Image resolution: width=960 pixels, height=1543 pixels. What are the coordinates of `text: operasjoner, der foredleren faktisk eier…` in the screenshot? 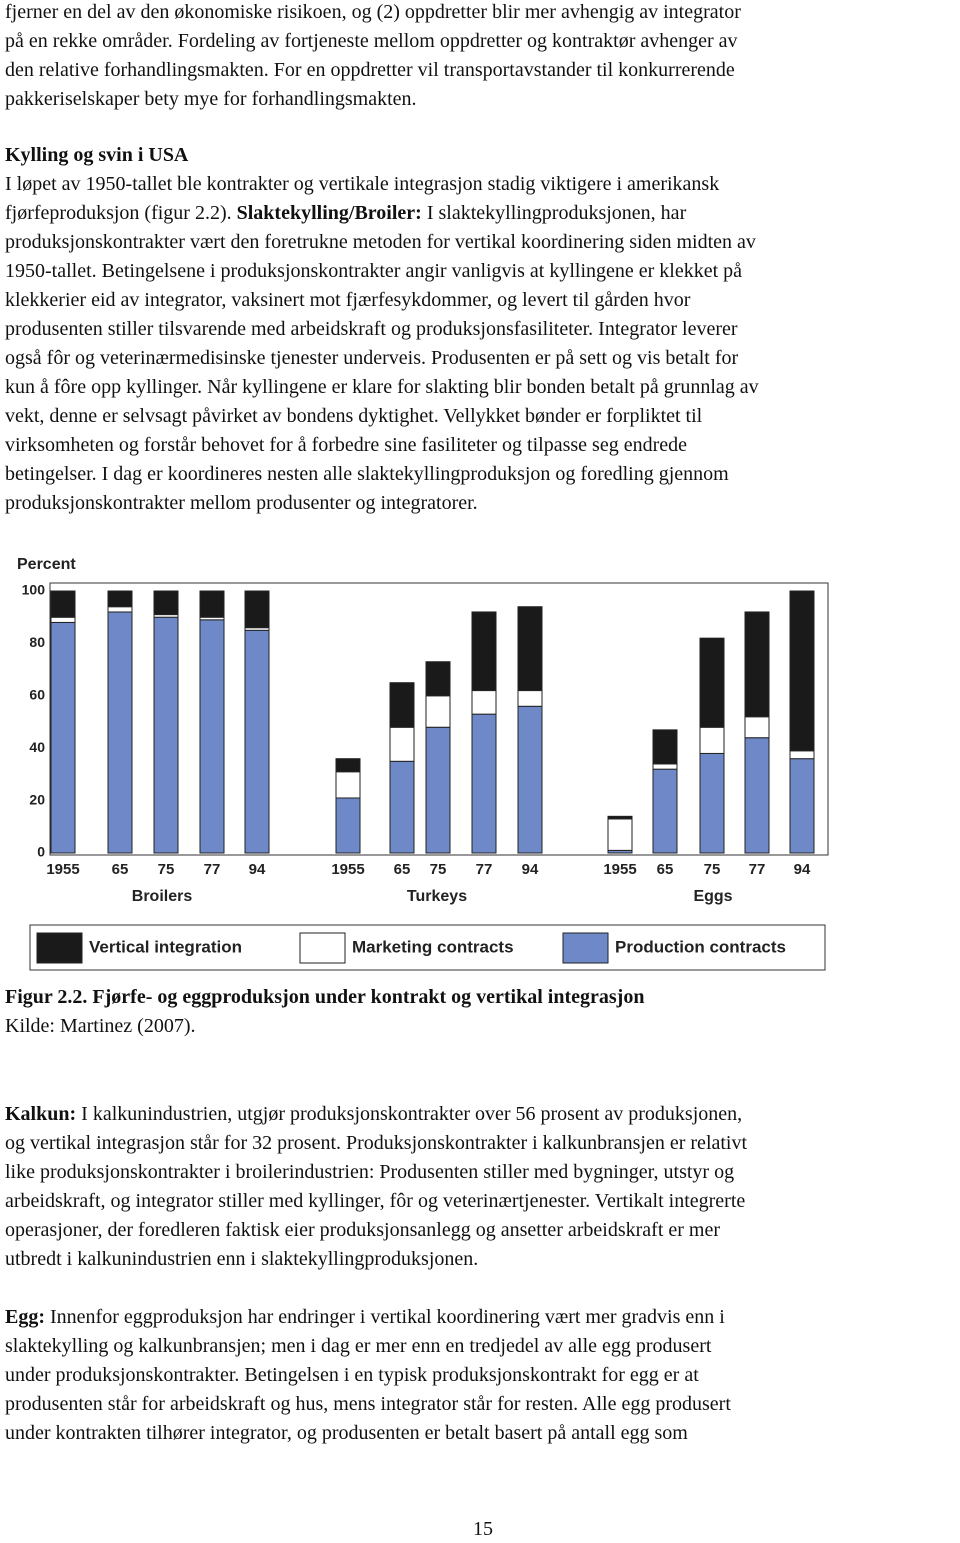 It's located at (363, 1230).